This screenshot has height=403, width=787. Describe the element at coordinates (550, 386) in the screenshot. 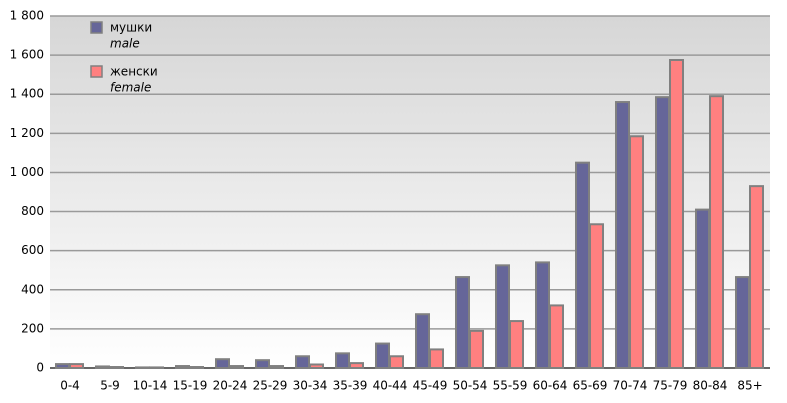

I see `x-tick-label: 60-64` at that location.